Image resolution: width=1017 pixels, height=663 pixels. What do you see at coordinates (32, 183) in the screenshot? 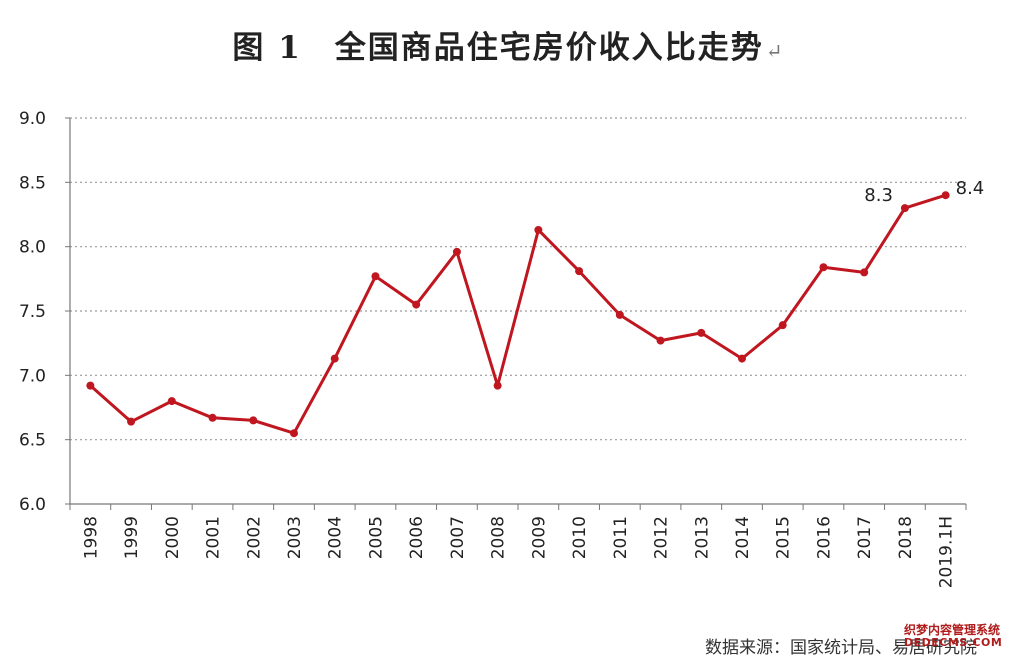
I see `y-tick-label: 8.5` at bounding box center [32, 183].